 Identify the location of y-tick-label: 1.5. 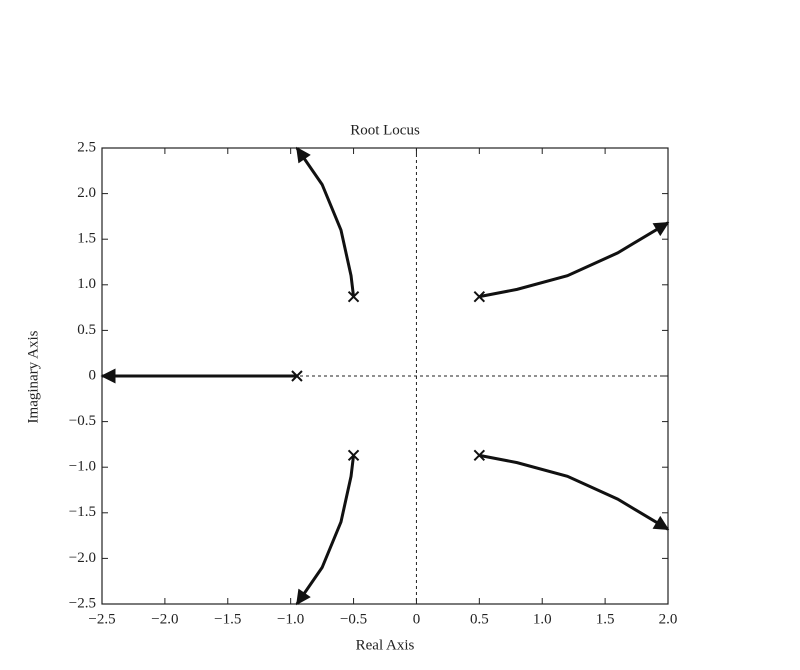
(86, 239).